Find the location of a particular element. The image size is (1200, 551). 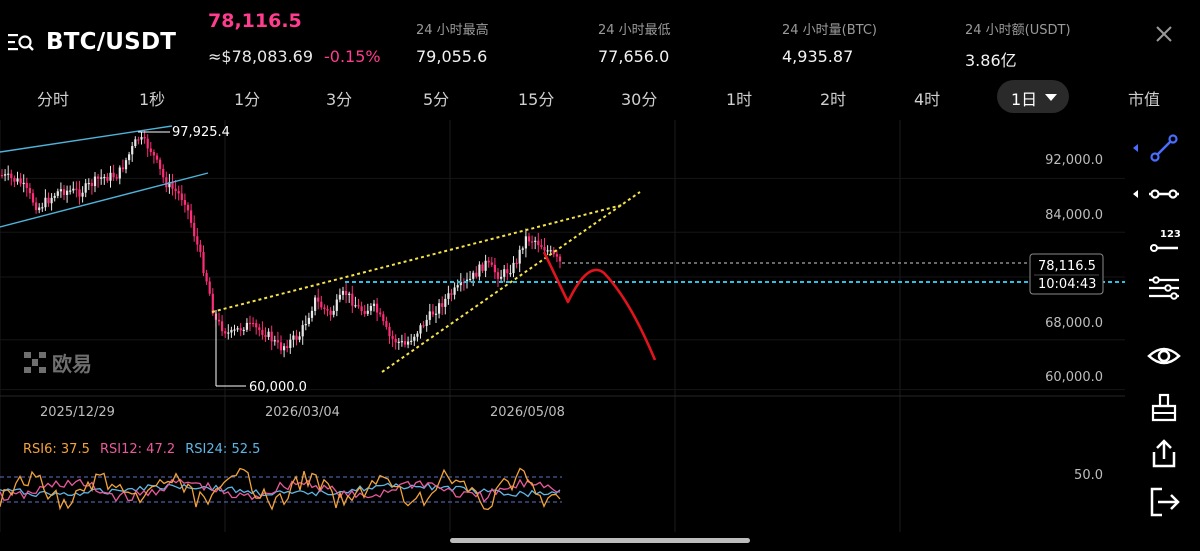

rsi-panel is located at coordinates (281, 489).